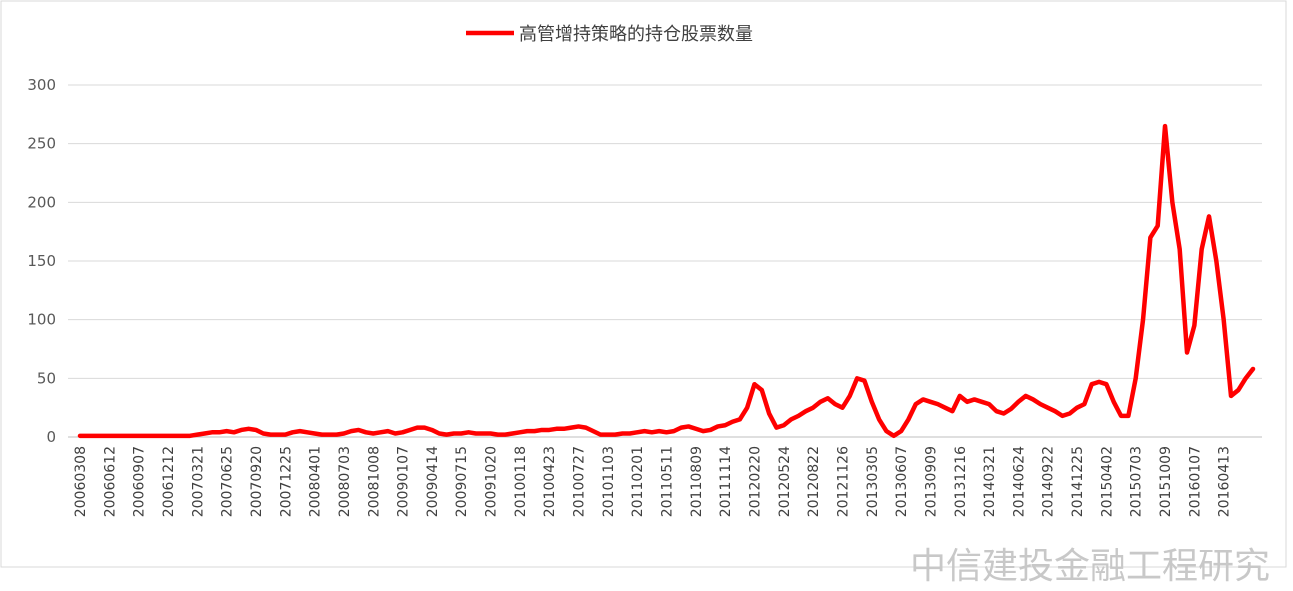  I want to click on x-tick-label: 20070625, so click(228, 481).